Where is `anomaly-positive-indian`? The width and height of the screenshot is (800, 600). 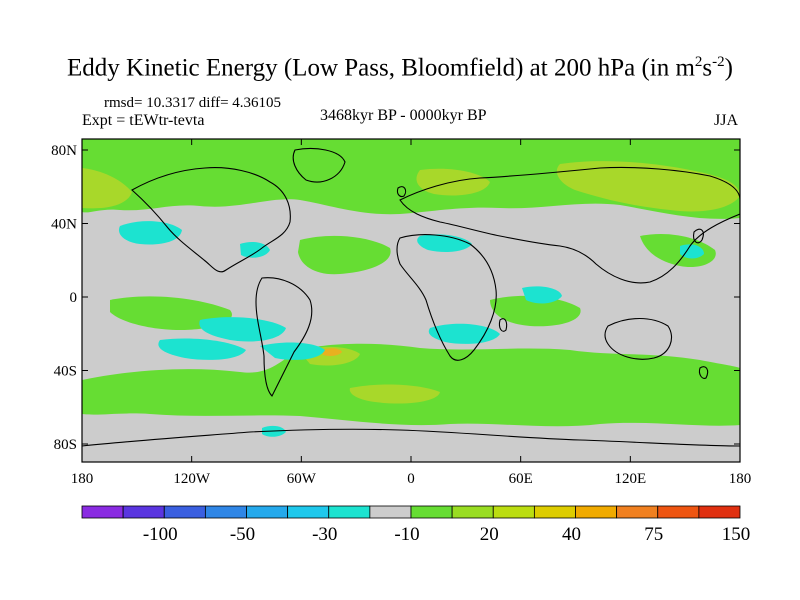
anomaly-positive-indian is located at coordinates (535, 311).